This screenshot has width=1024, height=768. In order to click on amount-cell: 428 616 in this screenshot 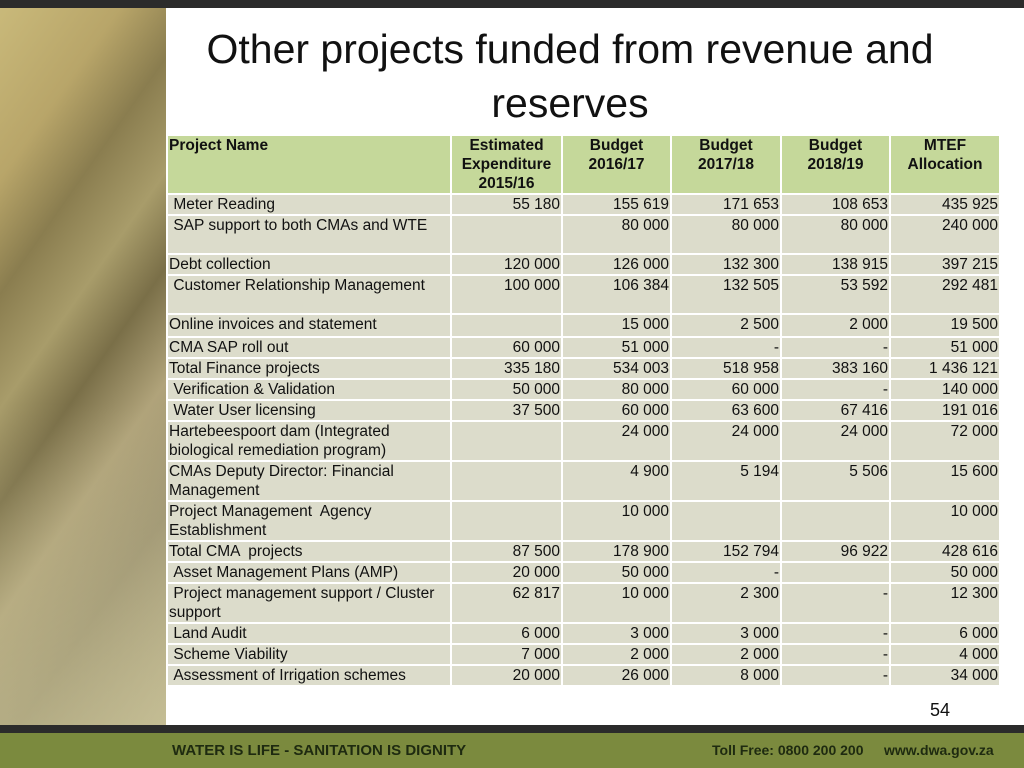, I will do `click(945, 551)`.